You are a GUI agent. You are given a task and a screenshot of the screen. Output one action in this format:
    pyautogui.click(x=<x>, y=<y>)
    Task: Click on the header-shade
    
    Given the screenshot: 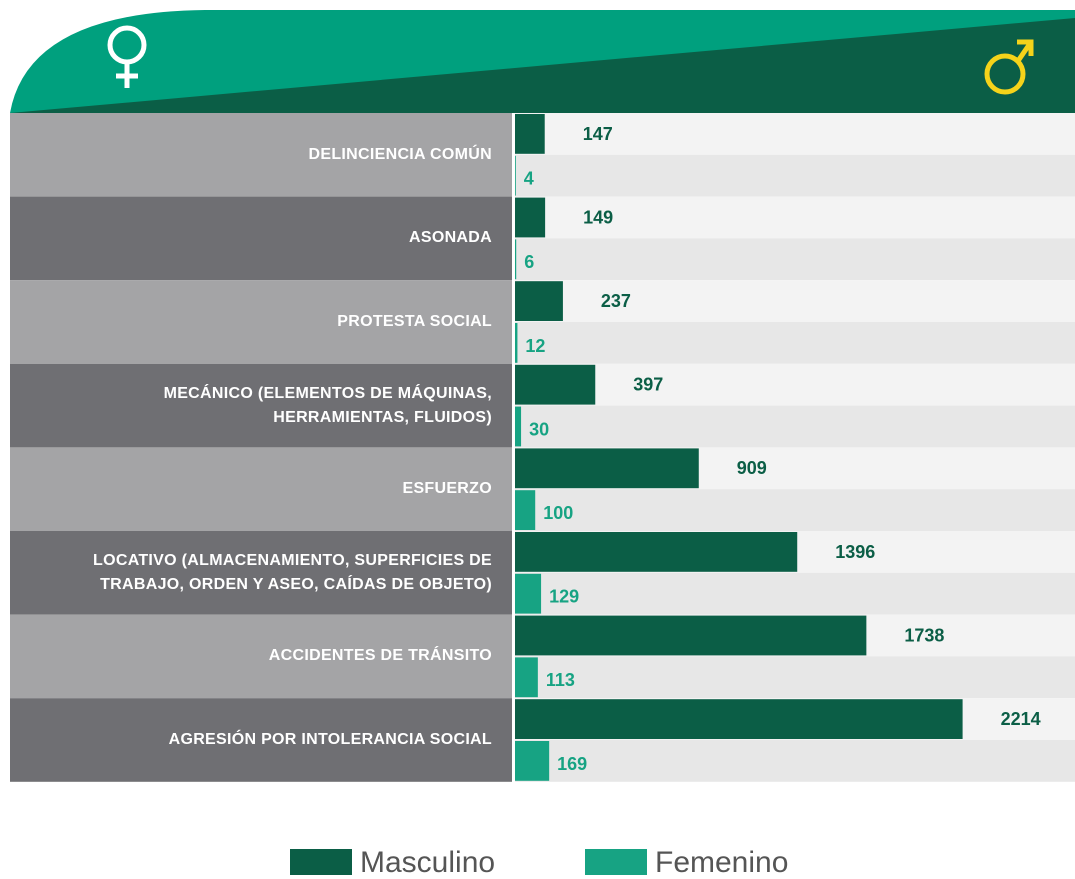 What is the action you would take?
    pyautogui.click(x=542, y=65)
    